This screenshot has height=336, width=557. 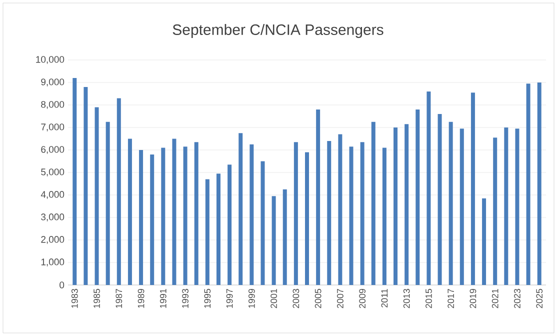 What do you see at coordinates (539, 298) in the screenshot?
I see `x-tick-label: 2025` at bounding box center [539, 298].